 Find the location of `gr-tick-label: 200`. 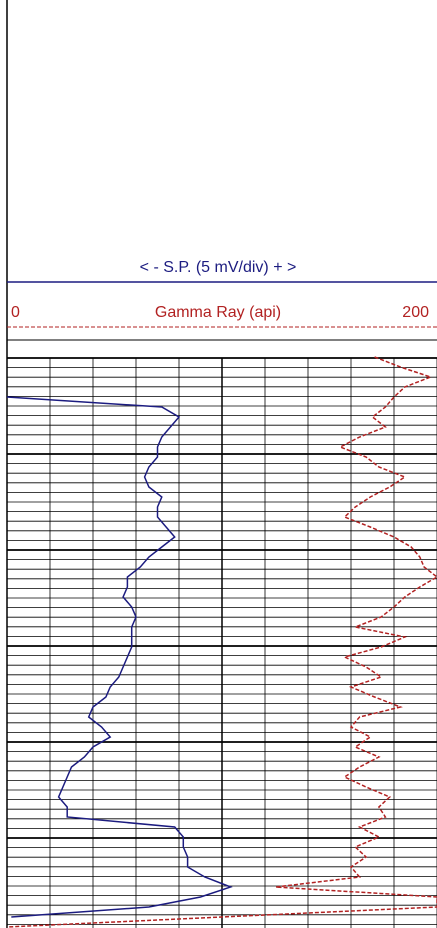

gr-tick-label: 200 is located at coordinates (415, 312).